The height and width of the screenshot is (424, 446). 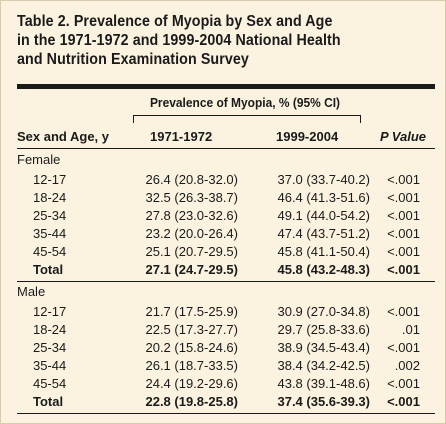 I want to click on header-sex-age: Sex and Age, y, so click(x=63, y=136).